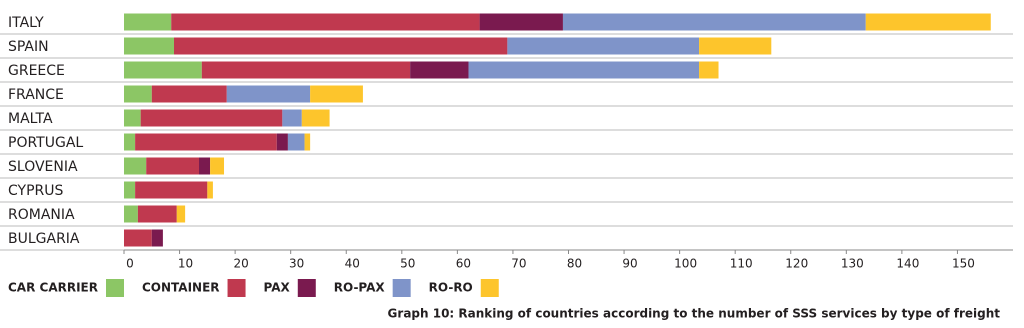 The height and width of the screenshot is (328, 1024). I want to click on x-tick-label: 50, so click(407, 264).